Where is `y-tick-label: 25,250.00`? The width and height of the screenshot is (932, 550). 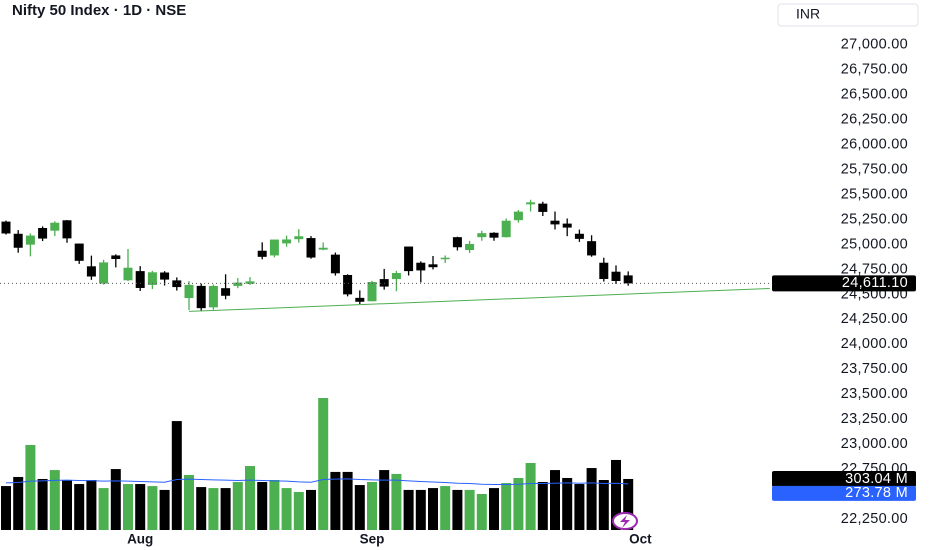 y-tick-label: 25,250.00 is located at coordinates (874, 219).